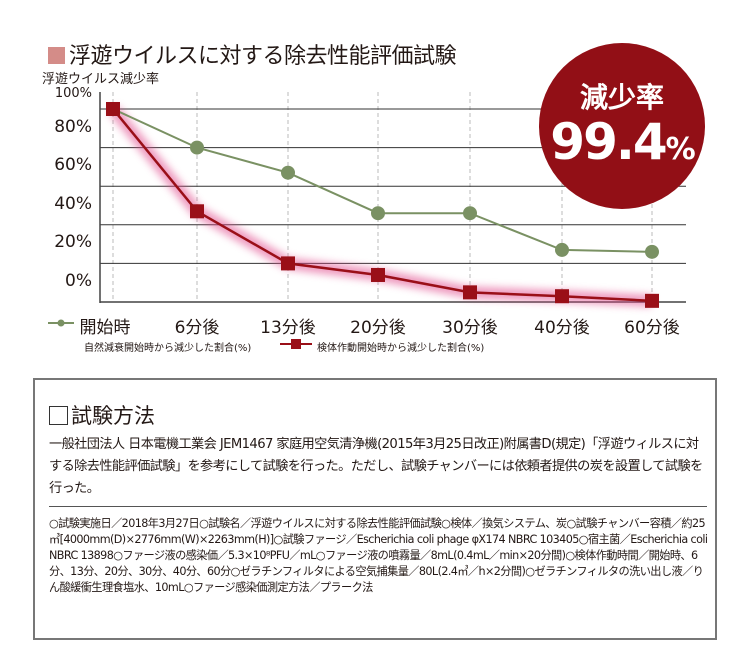  I want to click on heading-square-icon, so click(58, 415).